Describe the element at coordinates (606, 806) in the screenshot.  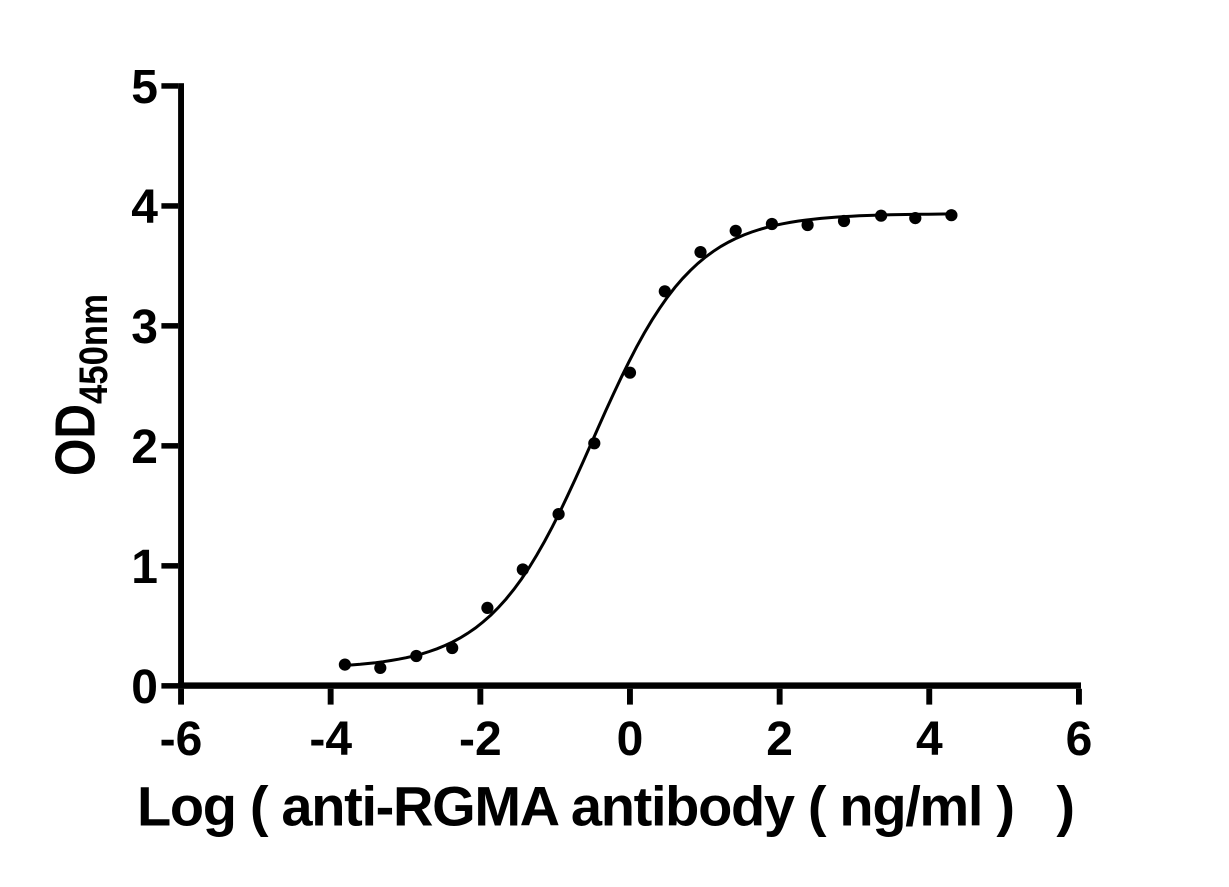
I see `svg-text:Log ( anti-RGMA antibody ( ng/: Log ( anti-RGMA antibody ( ng/ml ) )` at that location.